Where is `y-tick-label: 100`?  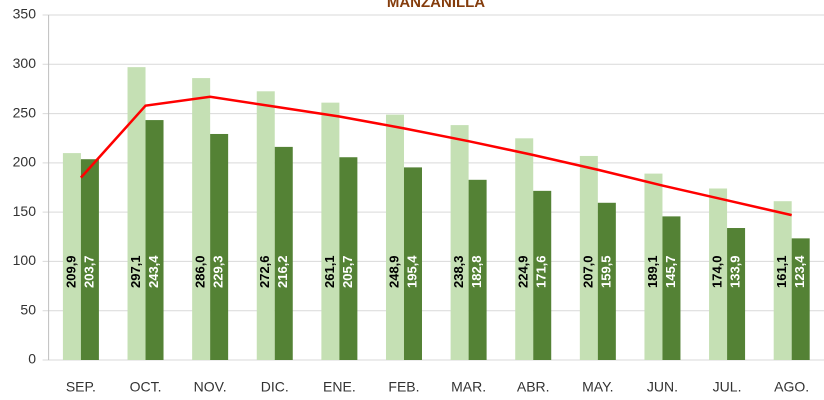
y-tick-label: 100 is located at coordinates (25, 260).